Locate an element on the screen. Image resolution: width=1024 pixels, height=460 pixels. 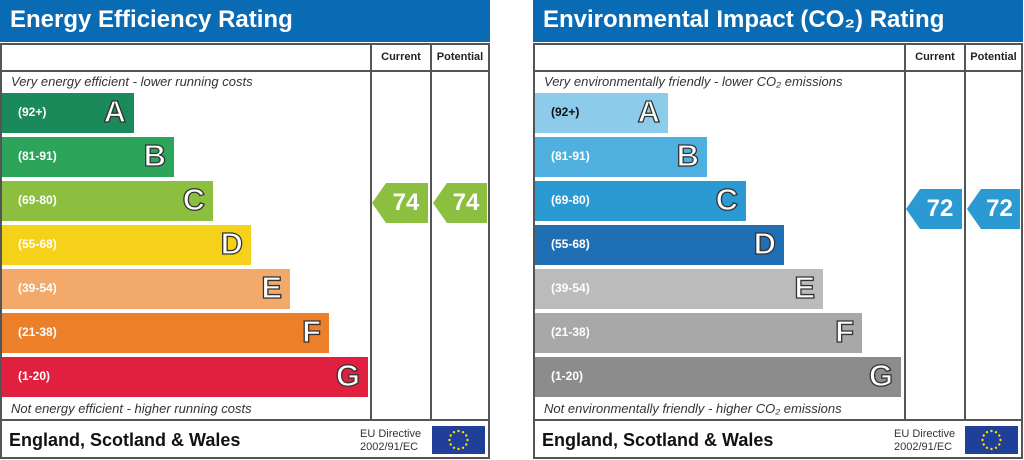
current-rating-arrow: 72 is located at coordinates (934, 209).